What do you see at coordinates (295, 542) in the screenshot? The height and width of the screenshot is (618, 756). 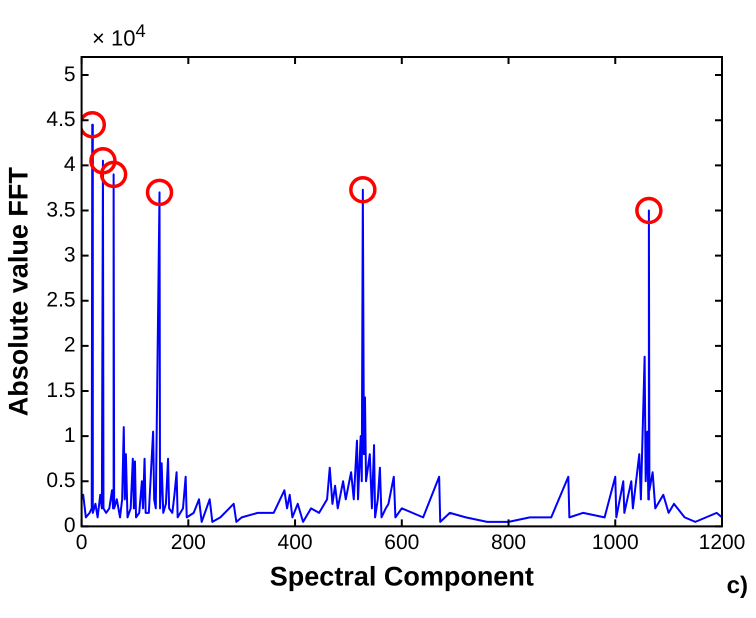 I see `x-tick-label: 400` at bounding box center [295, 542].